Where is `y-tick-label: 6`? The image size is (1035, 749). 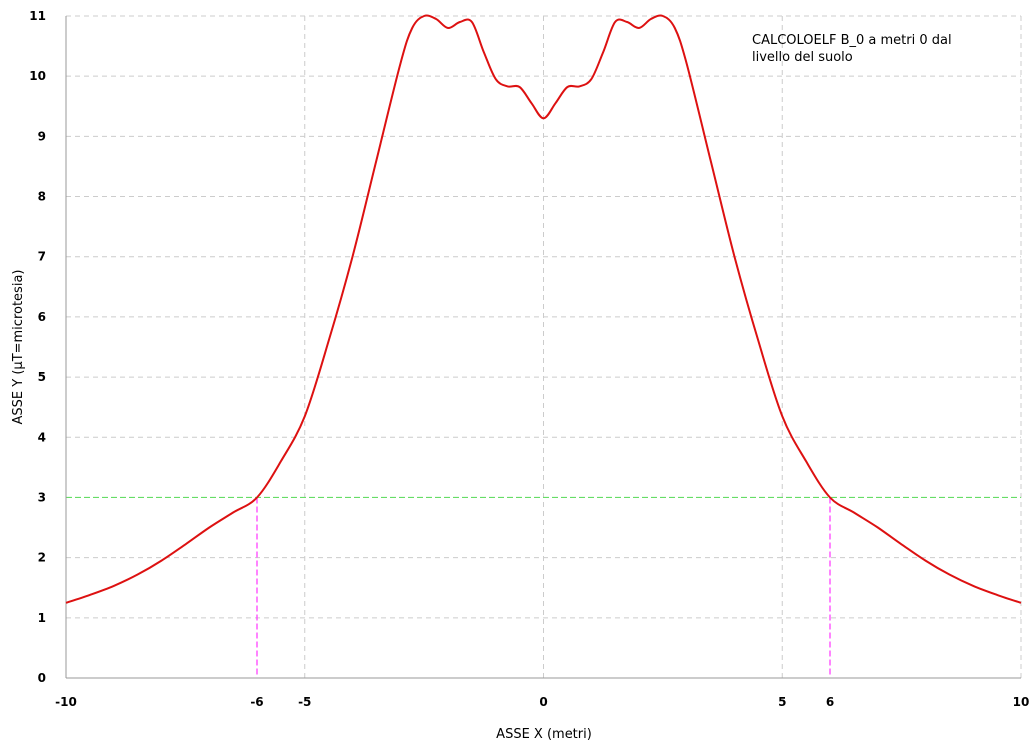
y-tick-label: 6 is located at coordinates (42, 317).